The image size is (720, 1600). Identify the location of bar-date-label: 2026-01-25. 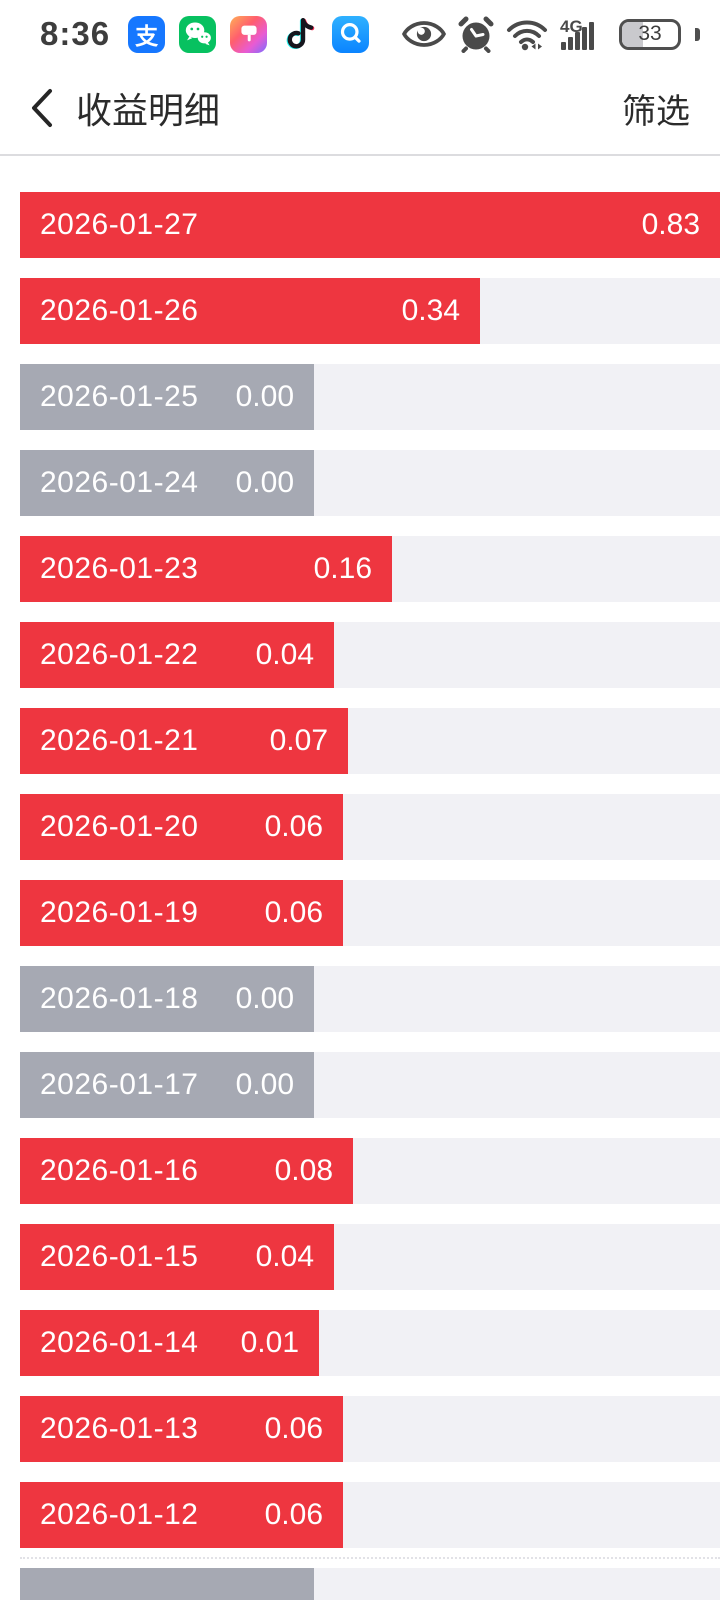
(119, 396).